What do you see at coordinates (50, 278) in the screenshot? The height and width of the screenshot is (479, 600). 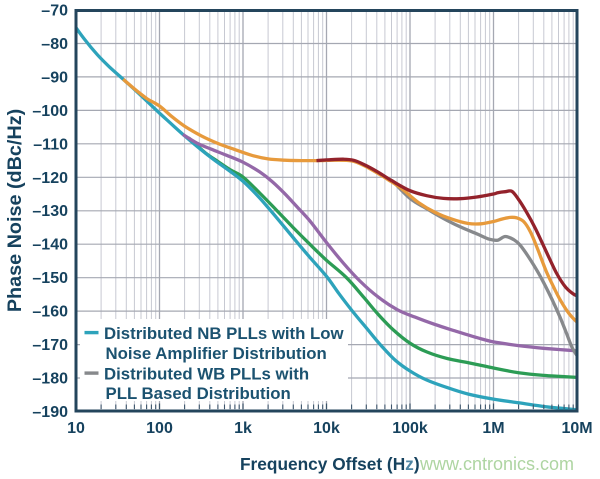 I see `svg-text: –150` at bounding box center [50, 278].